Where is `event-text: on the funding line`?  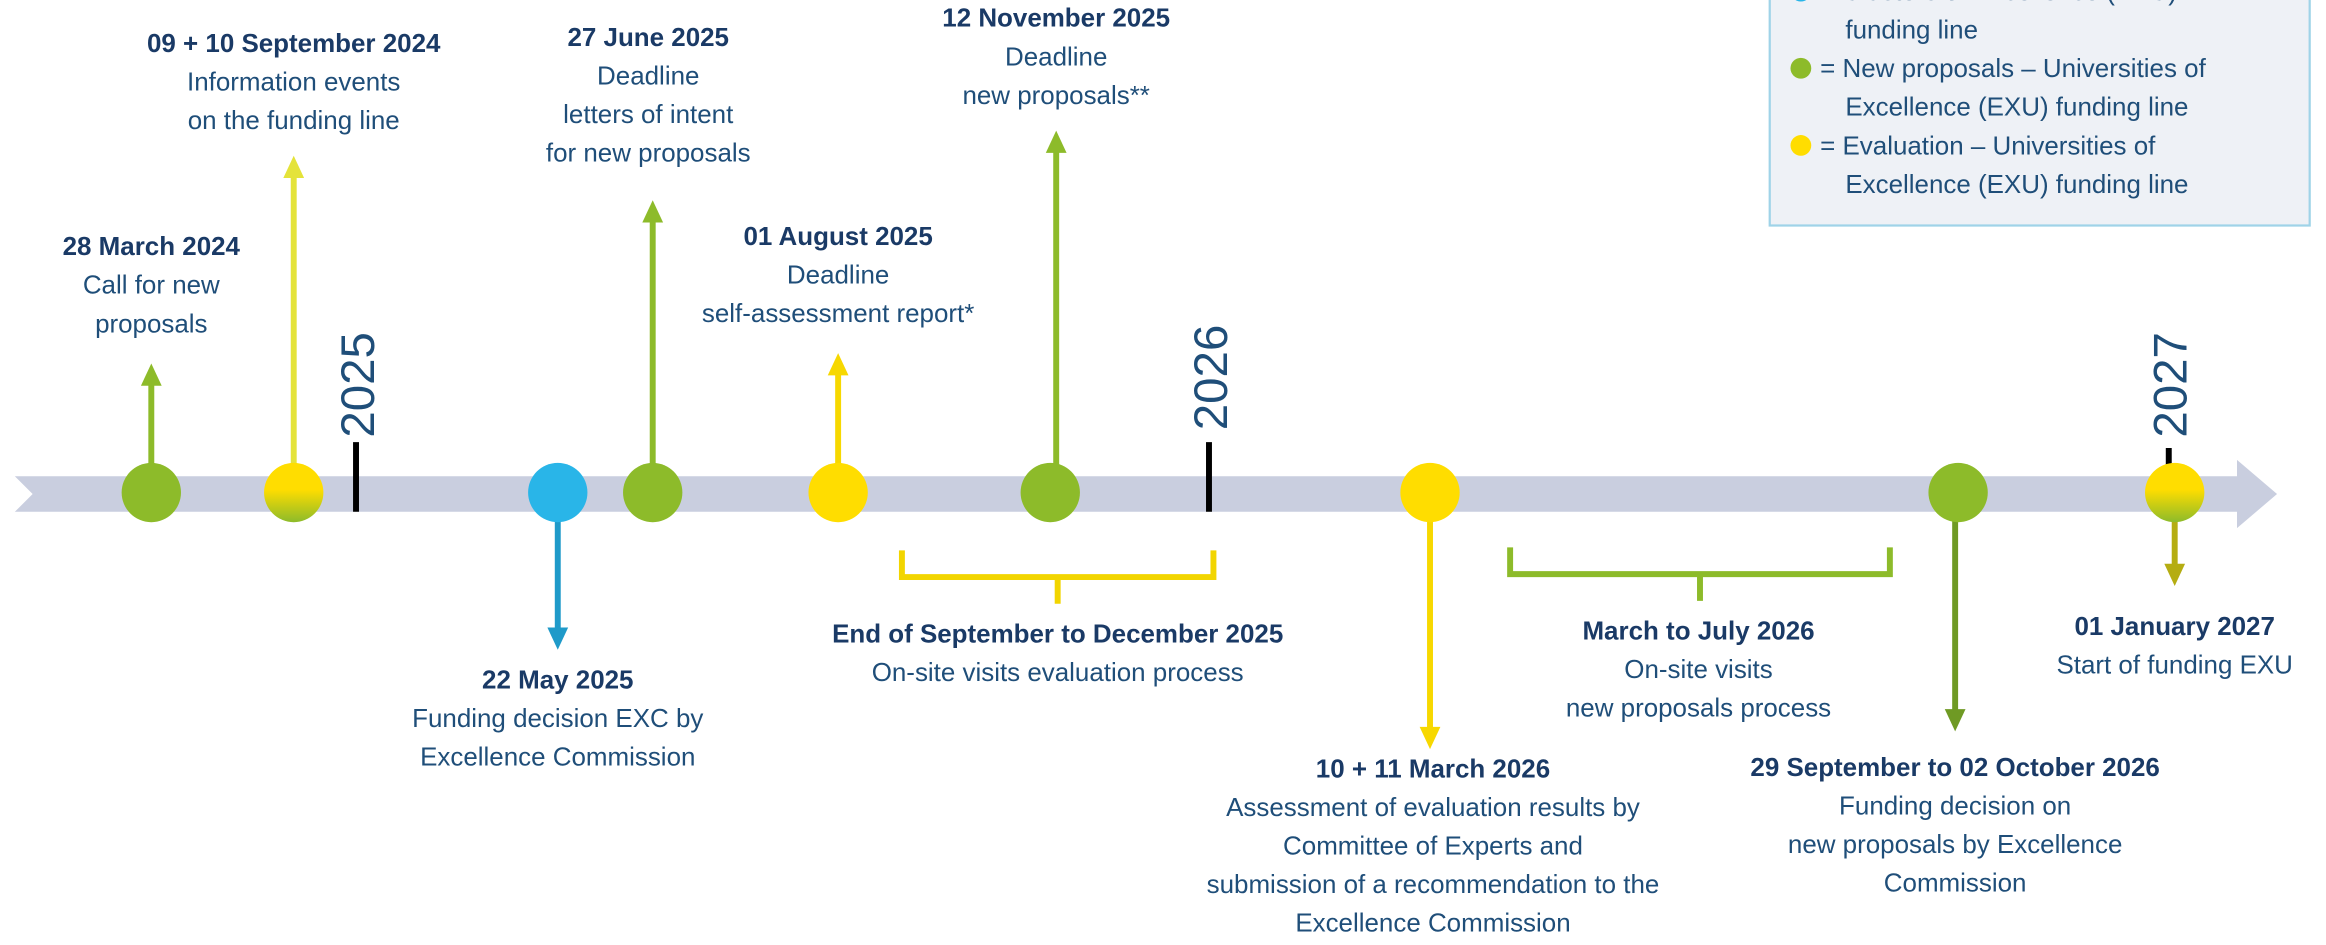 event-text: on the funding line is located at coordinates (294, 121).